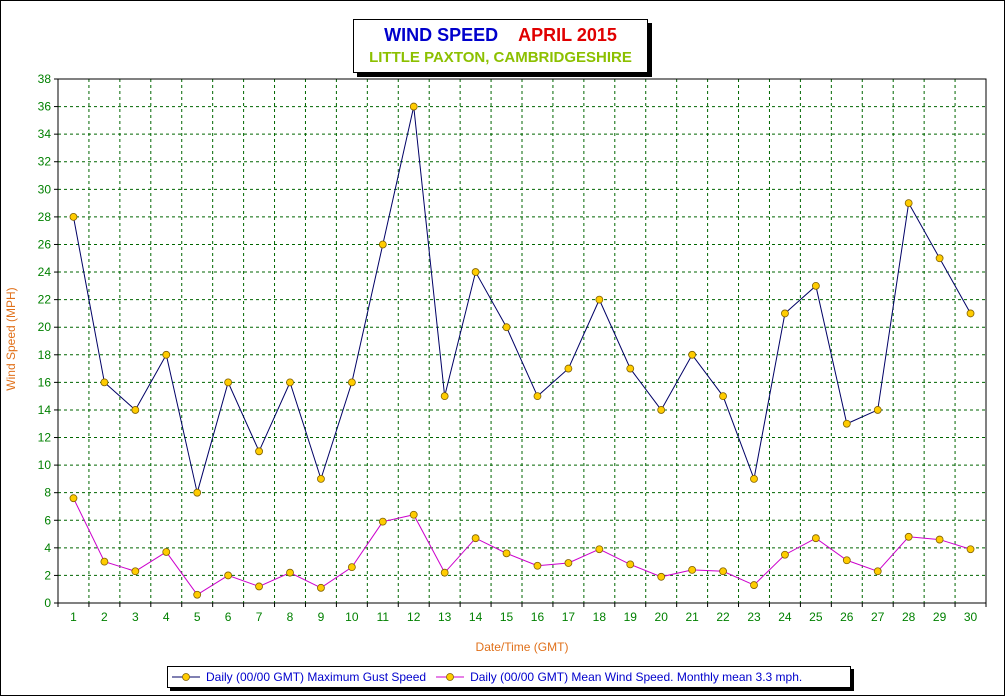  What do you see at coordinates (538, 617) in the screenshot?
I see `x-tick-label: 16` at bounding box center [538, 617].